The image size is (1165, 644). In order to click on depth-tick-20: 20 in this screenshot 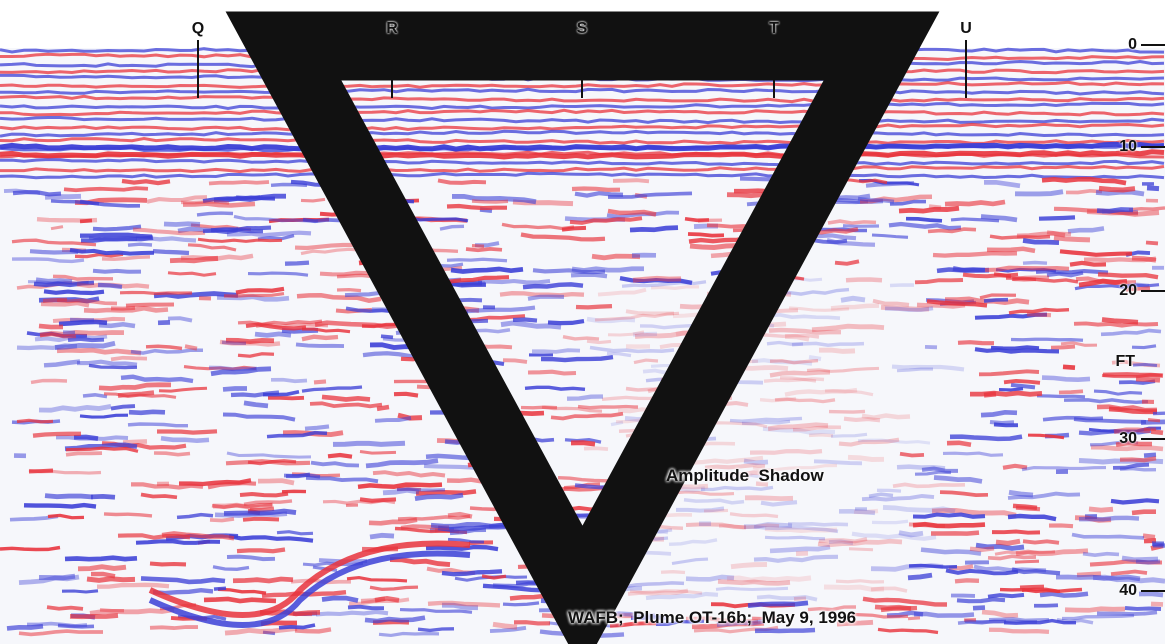, I will do `click(1142, 291)`.